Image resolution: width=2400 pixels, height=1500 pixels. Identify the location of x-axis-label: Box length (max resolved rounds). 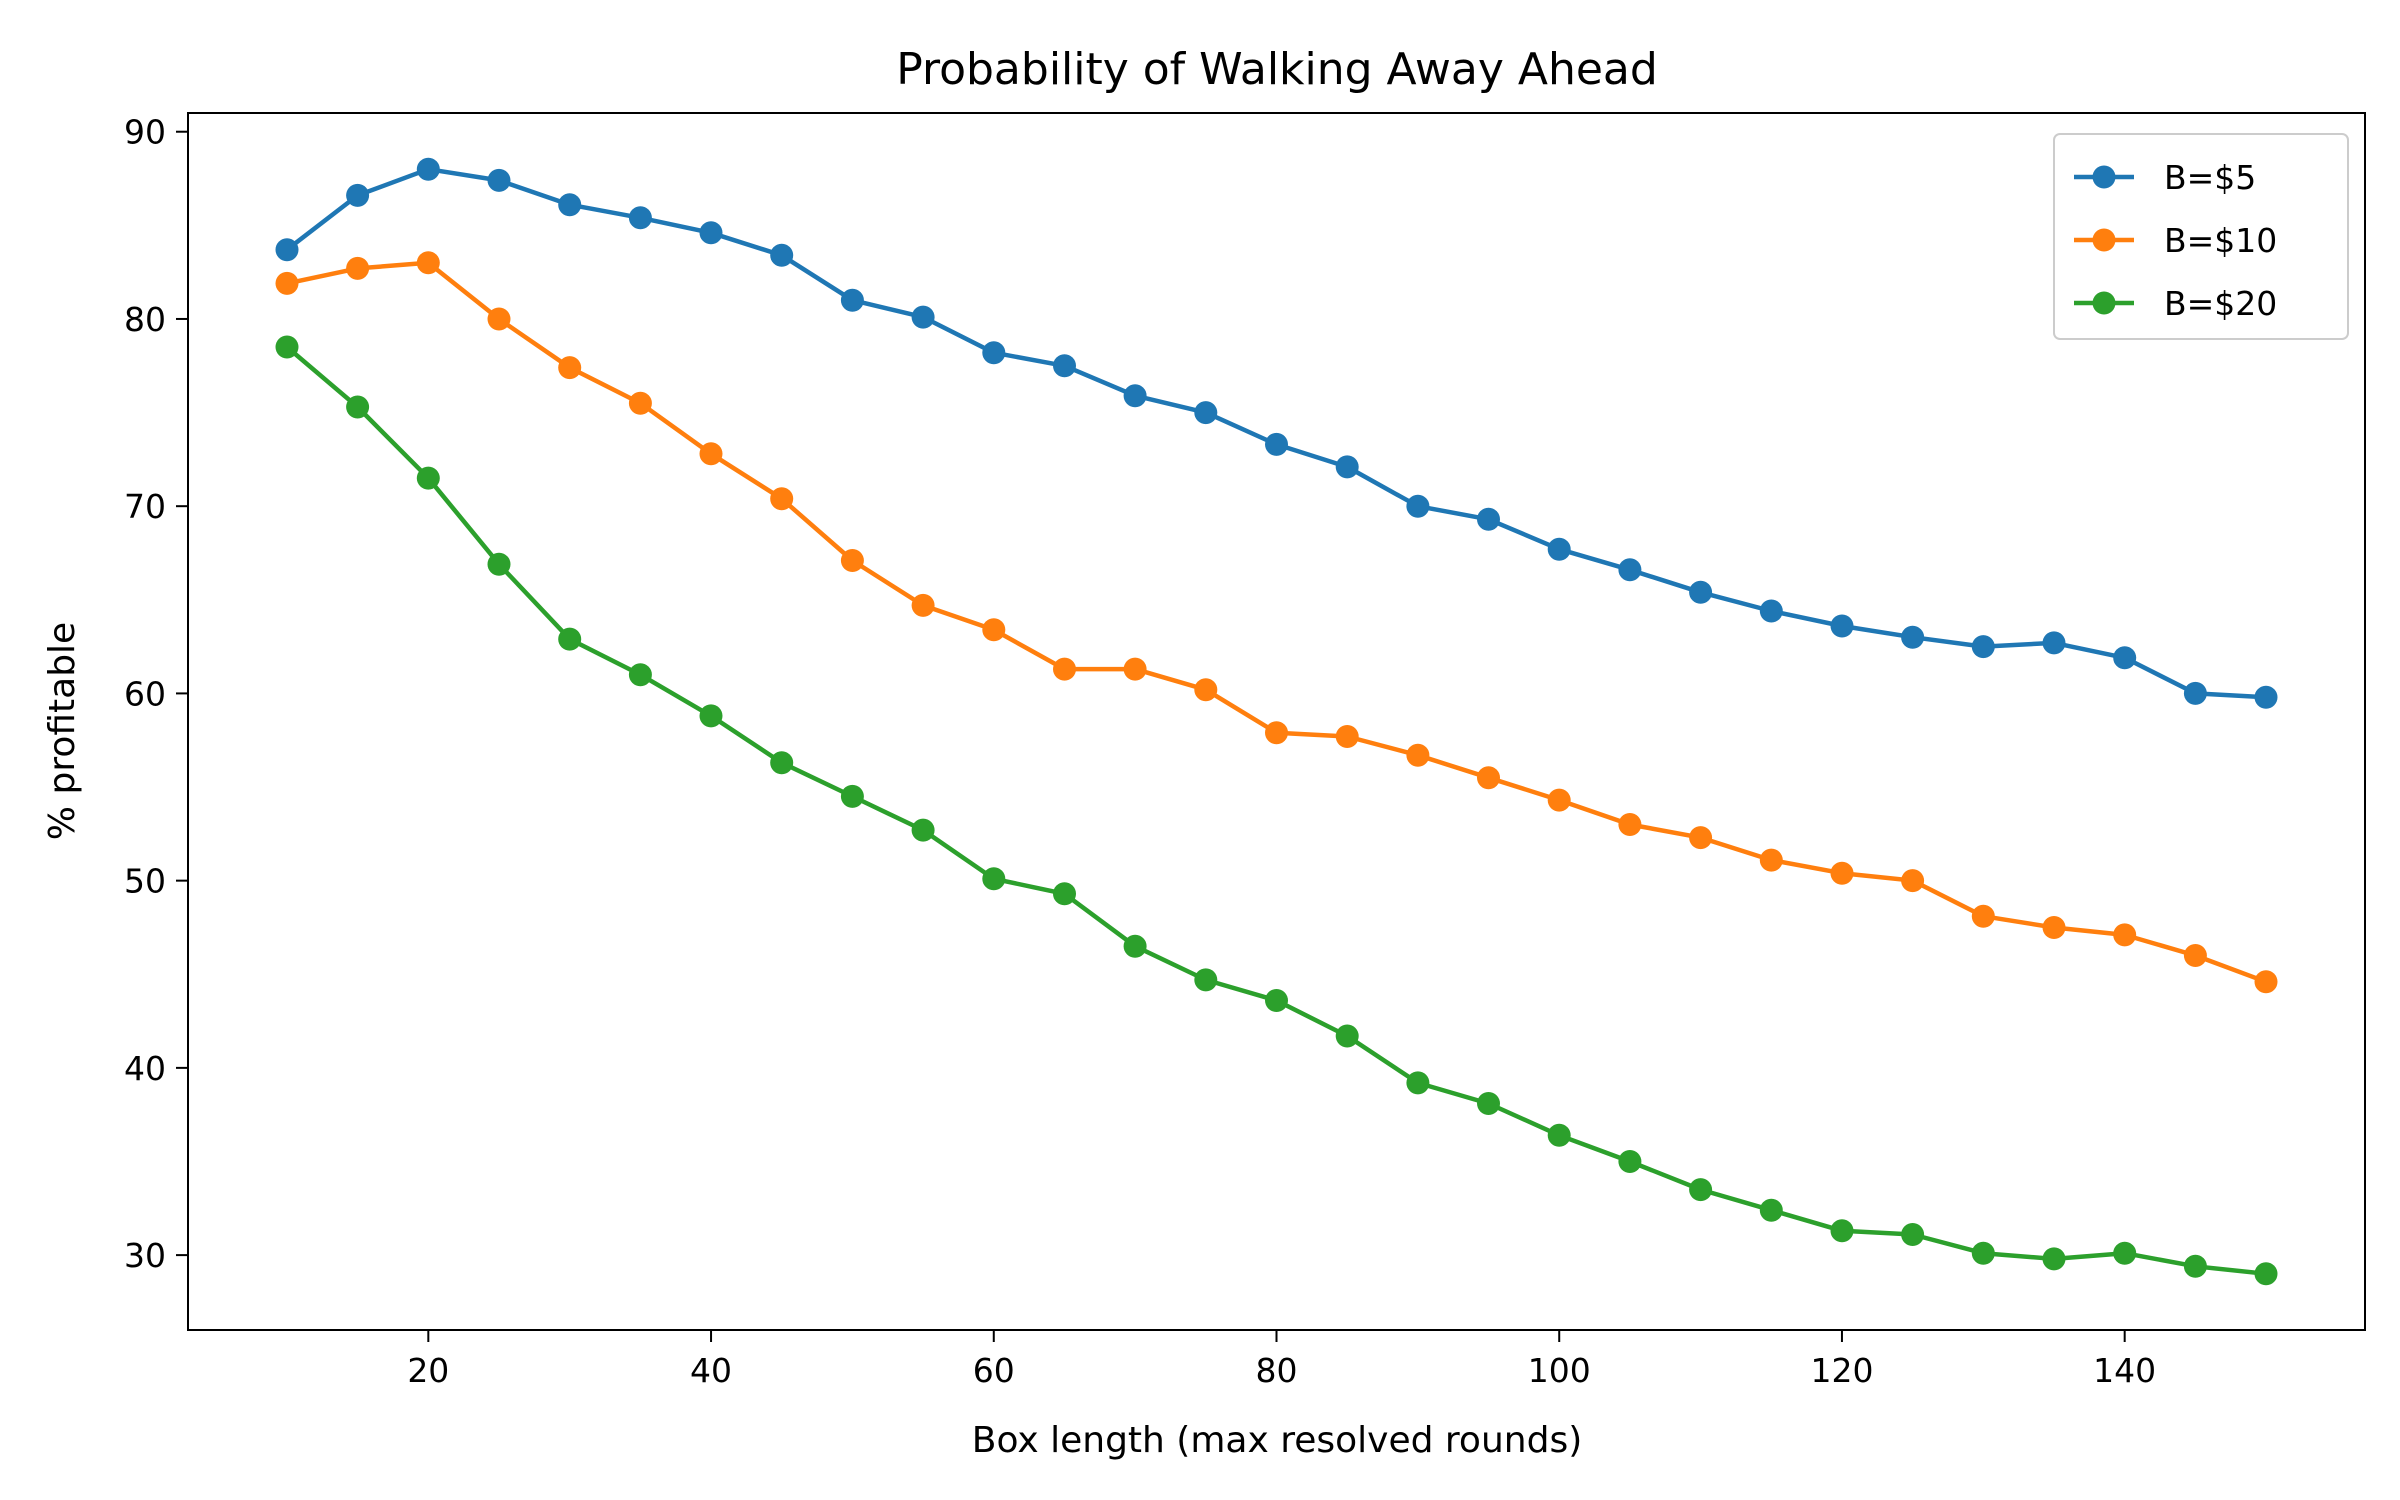
(1277, 1440).